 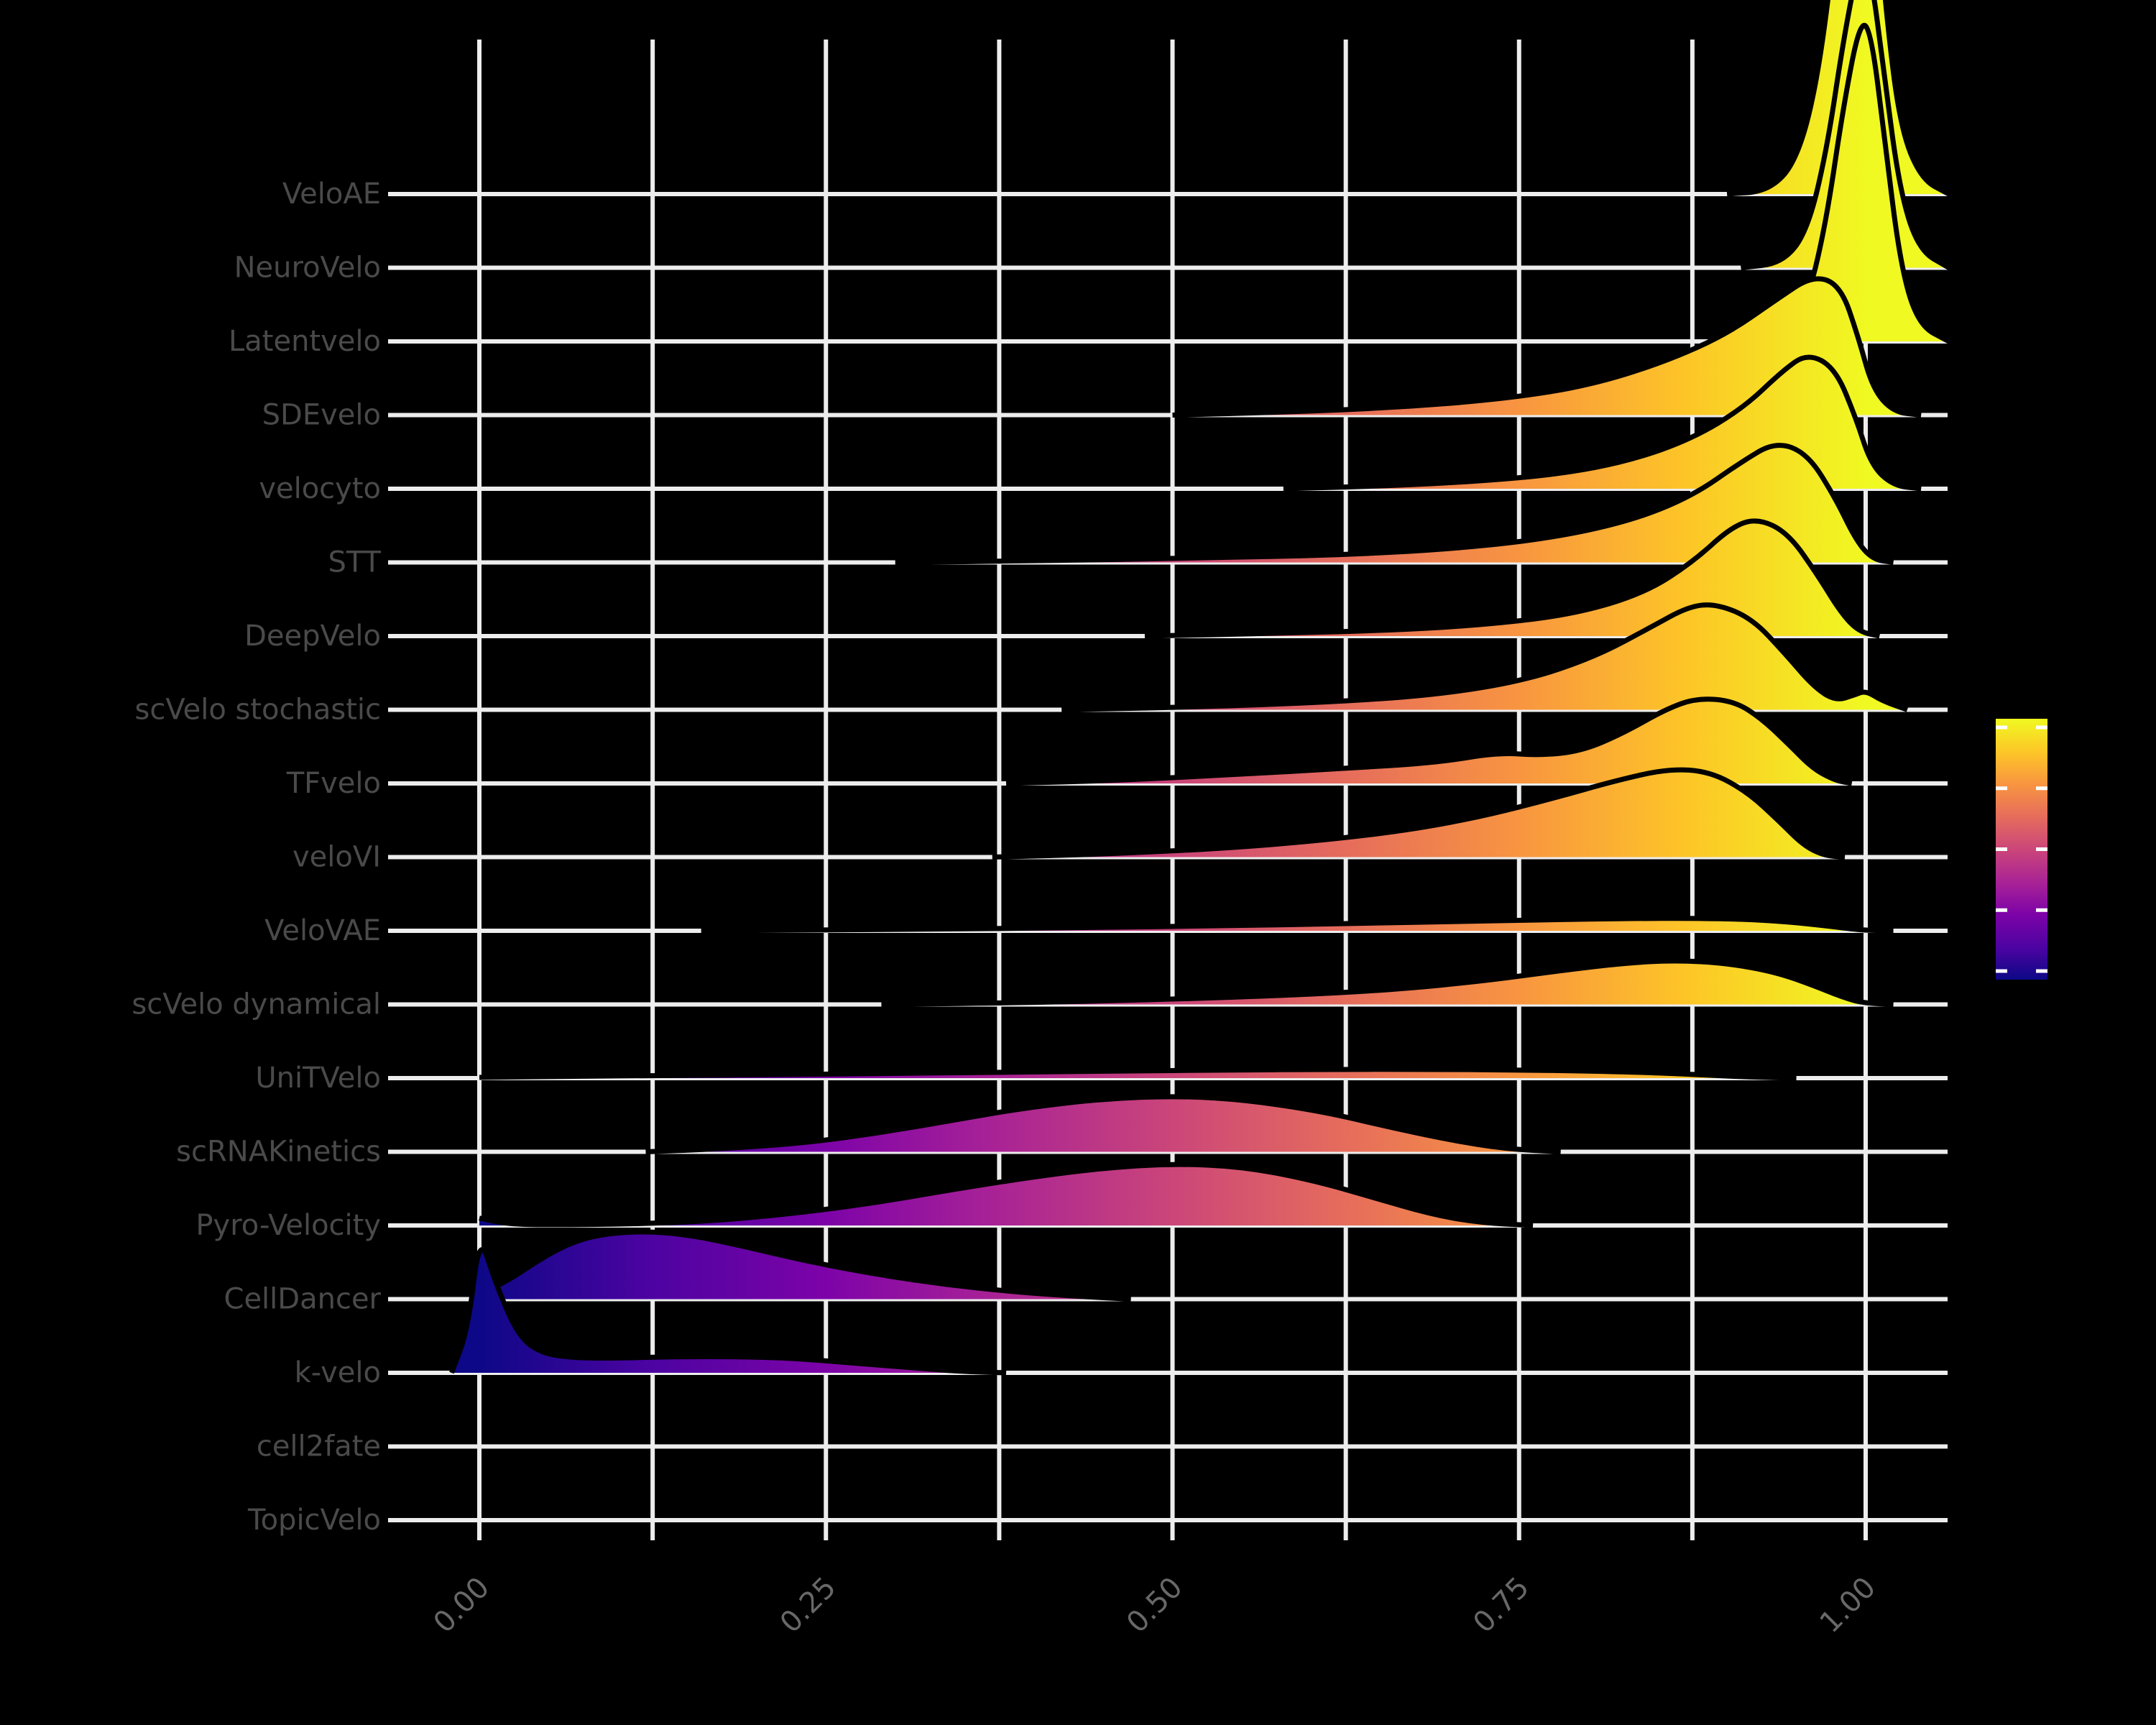 What do you see at coordinates (2022, 849) in the screenshot?
I see `colorbar-legend` at bounding box center [2022, 849].